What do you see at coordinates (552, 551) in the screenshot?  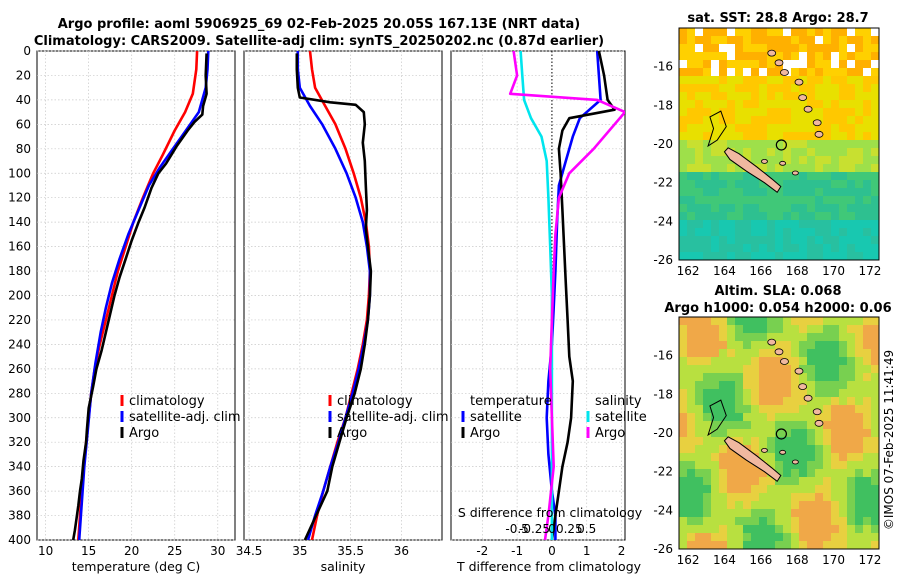 I see `x-tick-label: 0` at bounding box center [552, 551].